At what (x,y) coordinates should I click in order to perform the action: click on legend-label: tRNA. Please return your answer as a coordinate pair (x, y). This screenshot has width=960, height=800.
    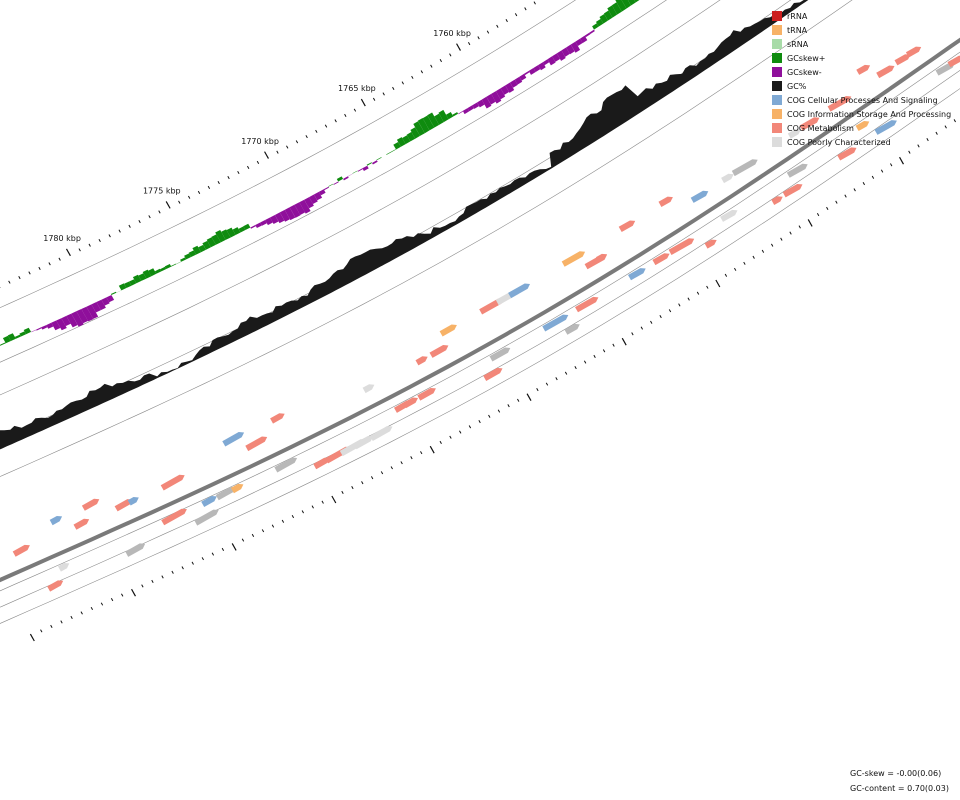
    Looking at the image, I should click on (797, 30).